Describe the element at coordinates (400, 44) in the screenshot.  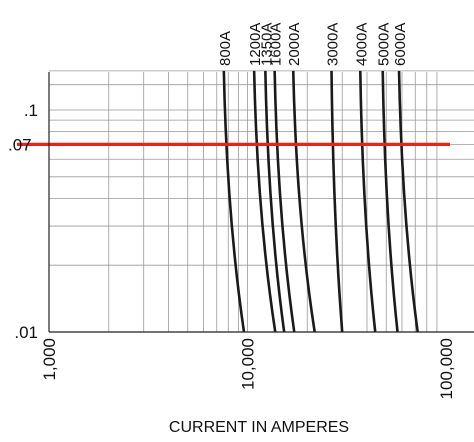
I see `curve-label: 6000A` at that location.